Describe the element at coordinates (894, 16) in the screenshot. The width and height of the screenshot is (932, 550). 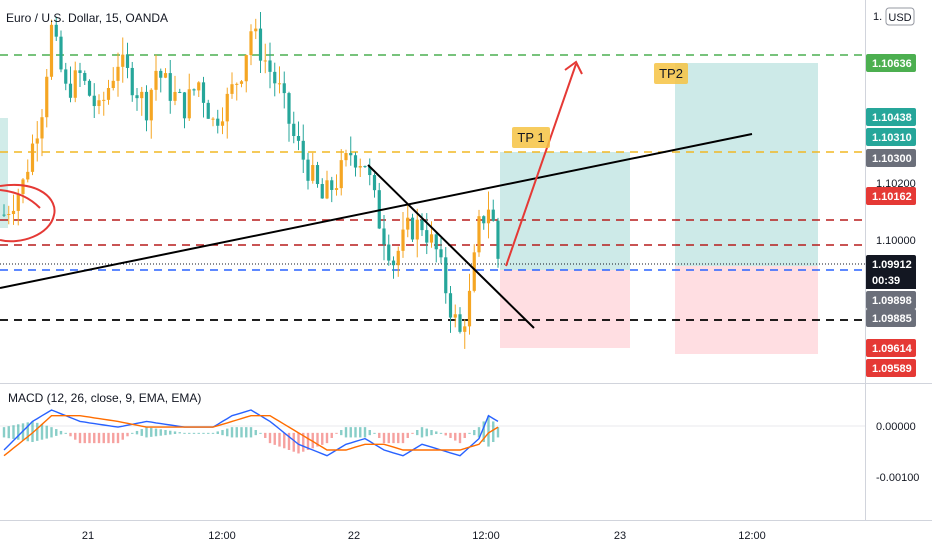
I see `currency-button: 1. USD` at that location.